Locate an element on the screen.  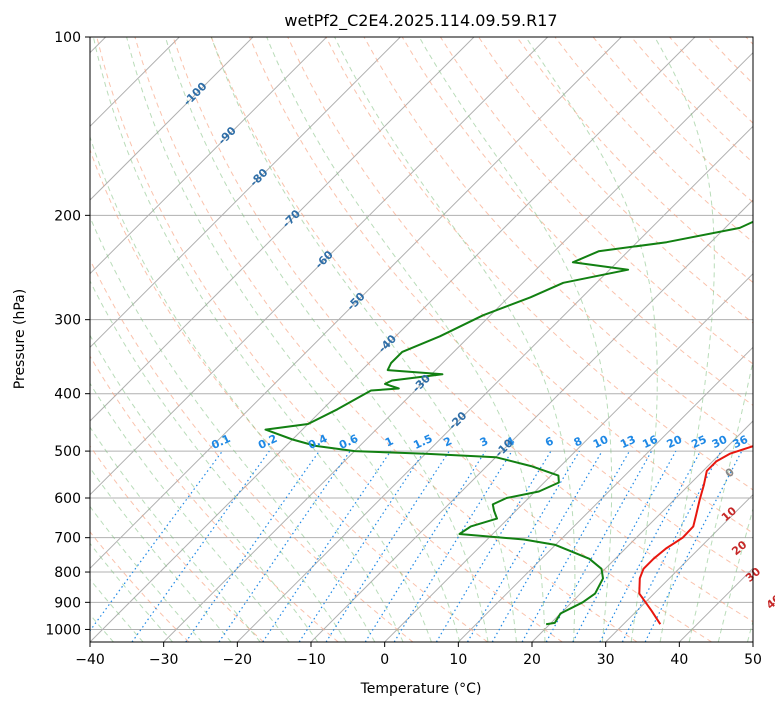
y-tick-label: 300 is located at coordinates (67, 321).